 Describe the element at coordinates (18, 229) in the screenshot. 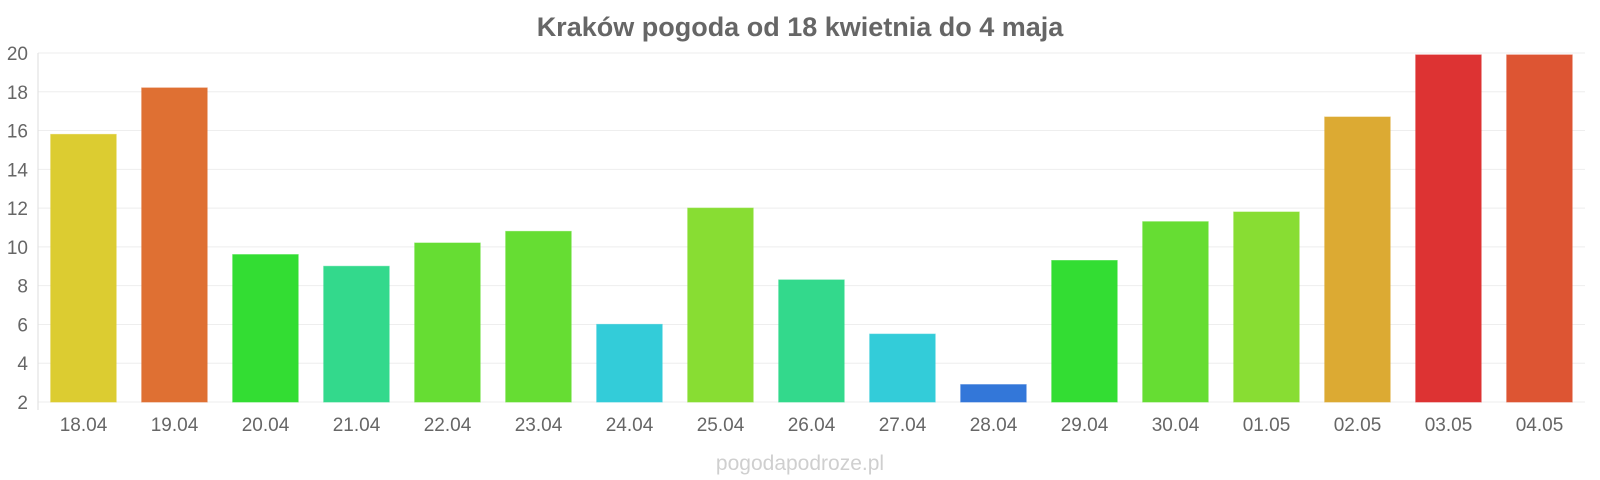

I see `y-axis-ticks: 2 4 6 8 10 12 14 16 18 20` at that location.